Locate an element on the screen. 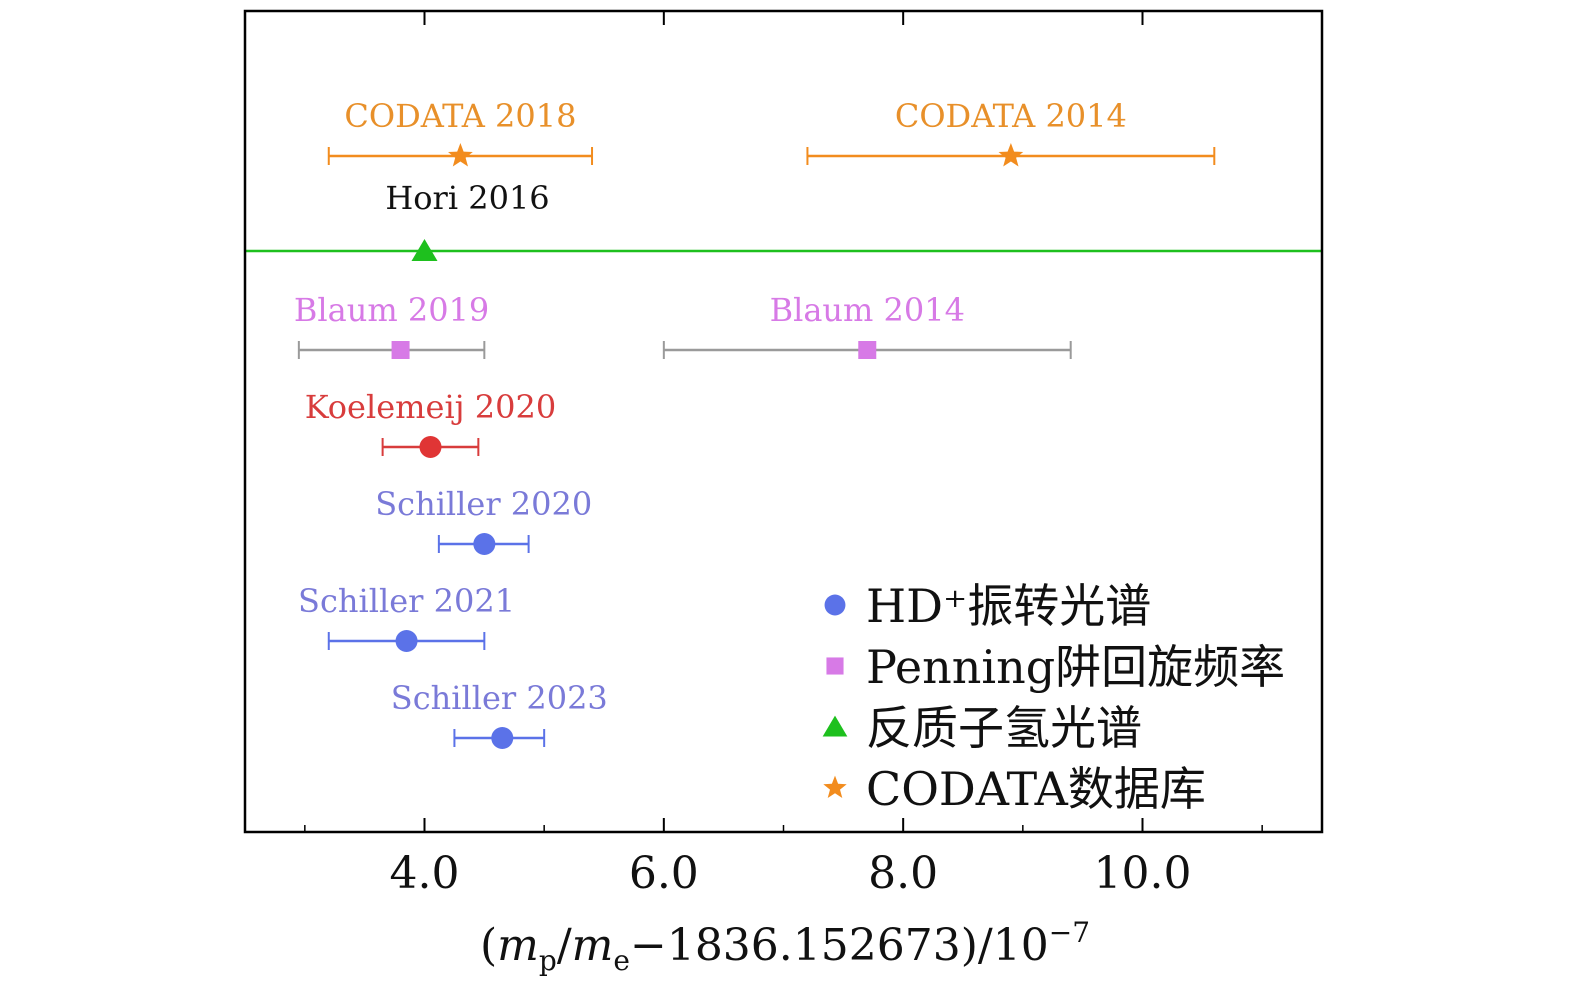 The height and width of the screenshot is (994, 1575). legend-label: CODATA数据库 is located at coordinates (1036, 789).